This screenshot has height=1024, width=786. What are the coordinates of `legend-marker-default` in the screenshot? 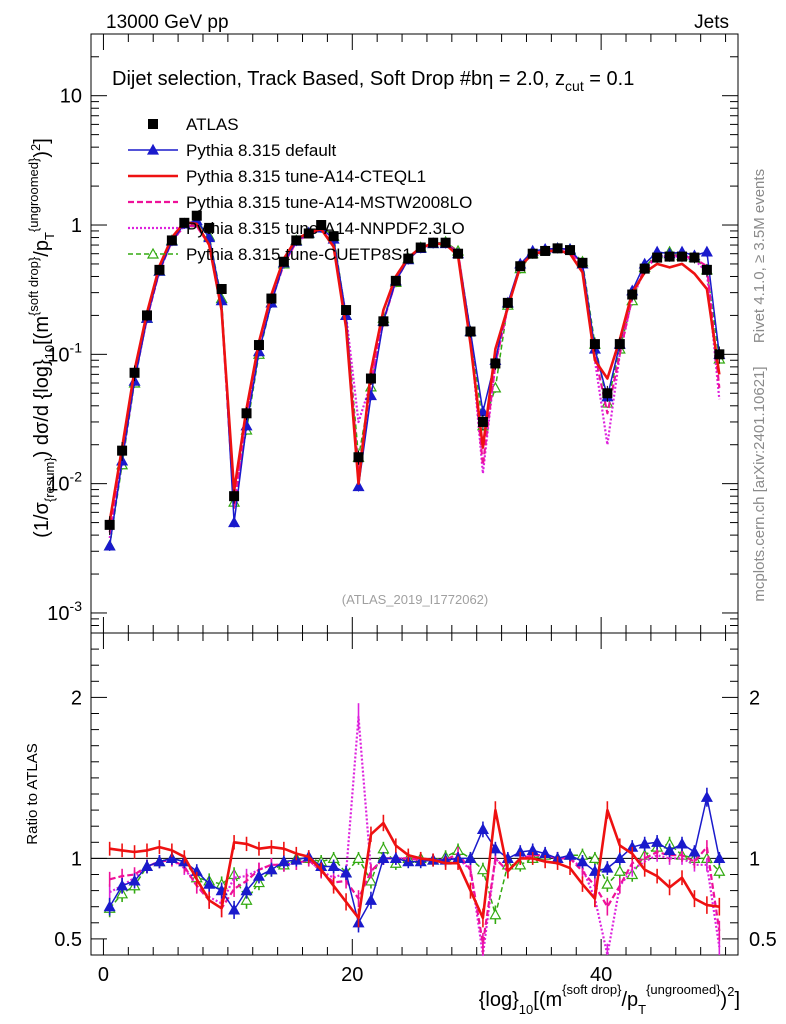 It's located at (153, 149).